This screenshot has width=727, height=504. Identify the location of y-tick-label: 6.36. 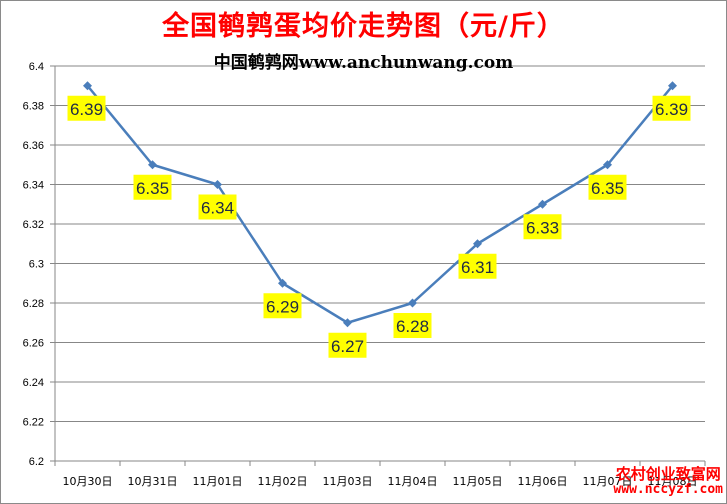
(33, 146).